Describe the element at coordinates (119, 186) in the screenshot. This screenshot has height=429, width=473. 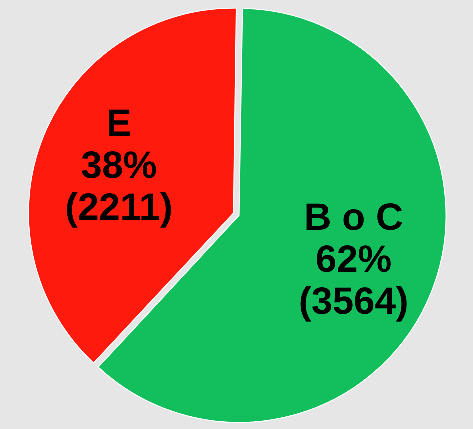
I see `data-label: 38% (2211)` at that location.